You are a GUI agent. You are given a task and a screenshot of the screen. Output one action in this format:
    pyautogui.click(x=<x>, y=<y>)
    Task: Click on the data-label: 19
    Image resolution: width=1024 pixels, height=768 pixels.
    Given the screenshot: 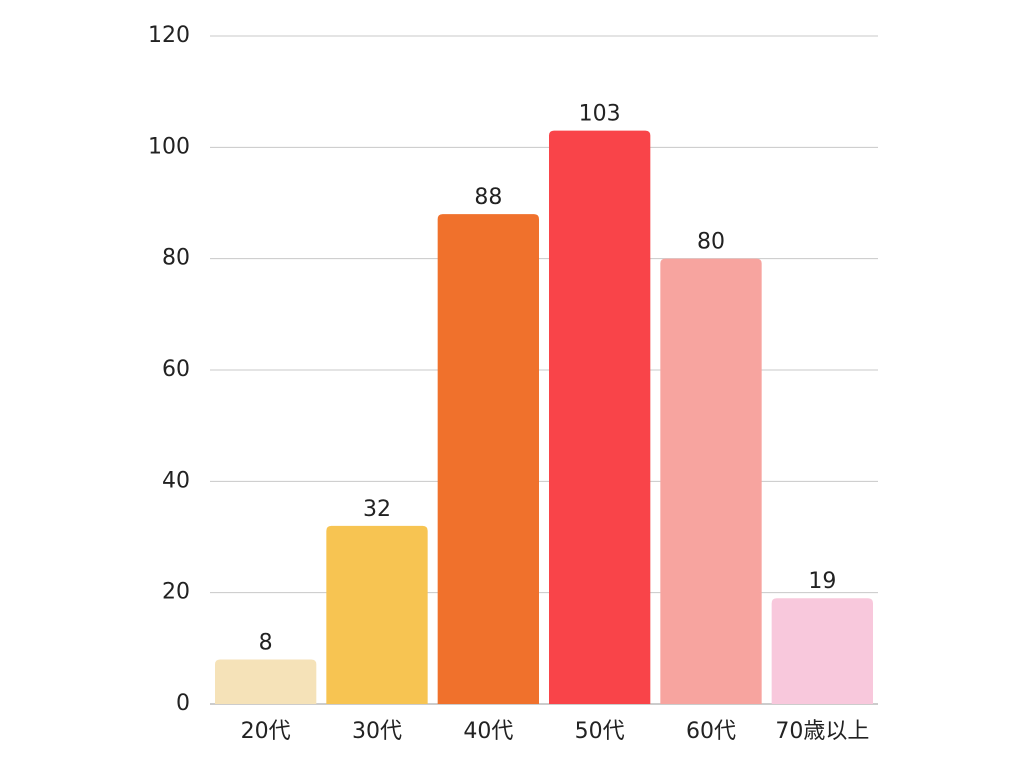 What is the action you would take?
    pyautogui.click(x=822, y=581)
    